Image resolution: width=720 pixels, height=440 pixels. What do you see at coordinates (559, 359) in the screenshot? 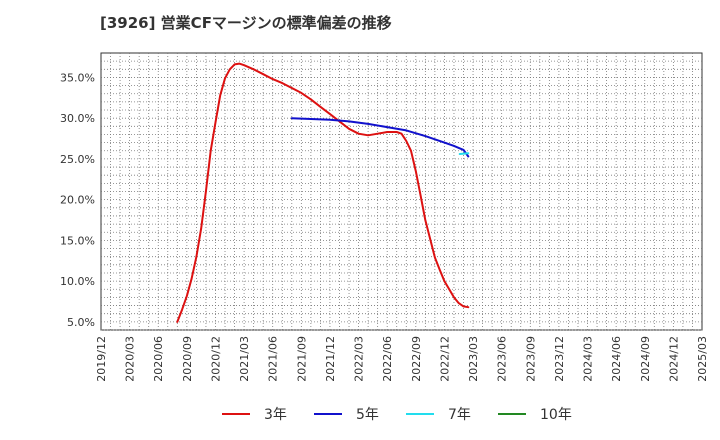
I see `x-tick-label: 2023/12` at bounding box center [559, 359].